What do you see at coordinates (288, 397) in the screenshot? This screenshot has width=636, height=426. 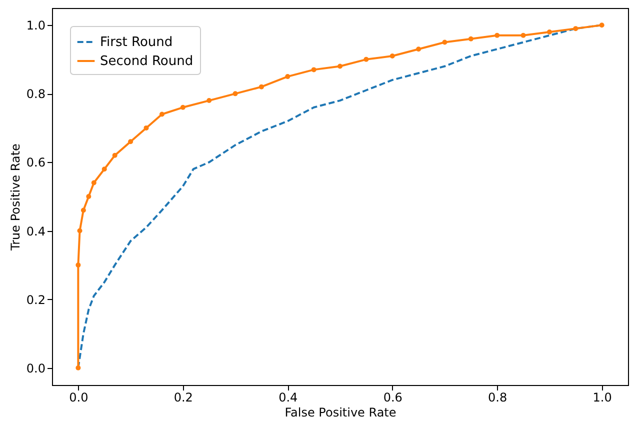 I see `x-tick-label: 0.4` at bounding box center [288, 397].